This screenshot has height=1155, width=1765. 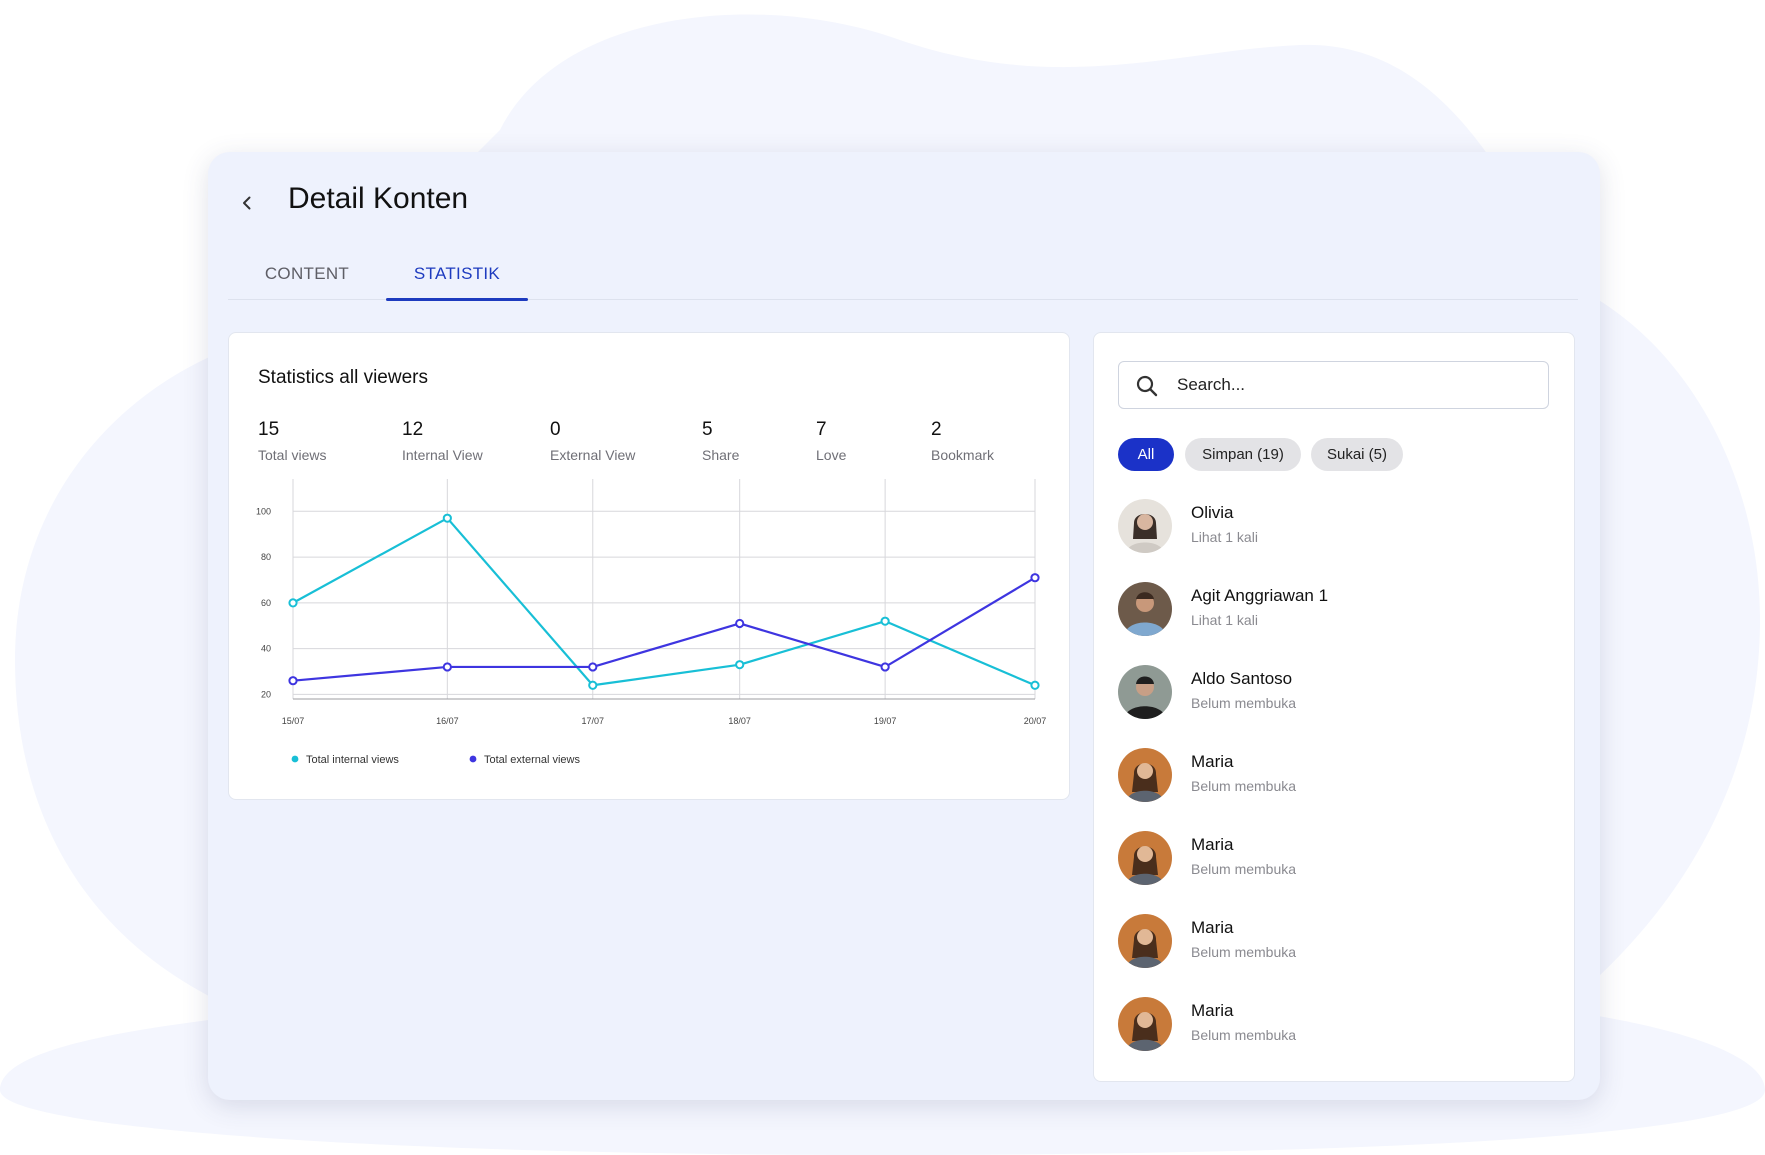 I want to click on metric-value: 15, so click(x=269, y=429).